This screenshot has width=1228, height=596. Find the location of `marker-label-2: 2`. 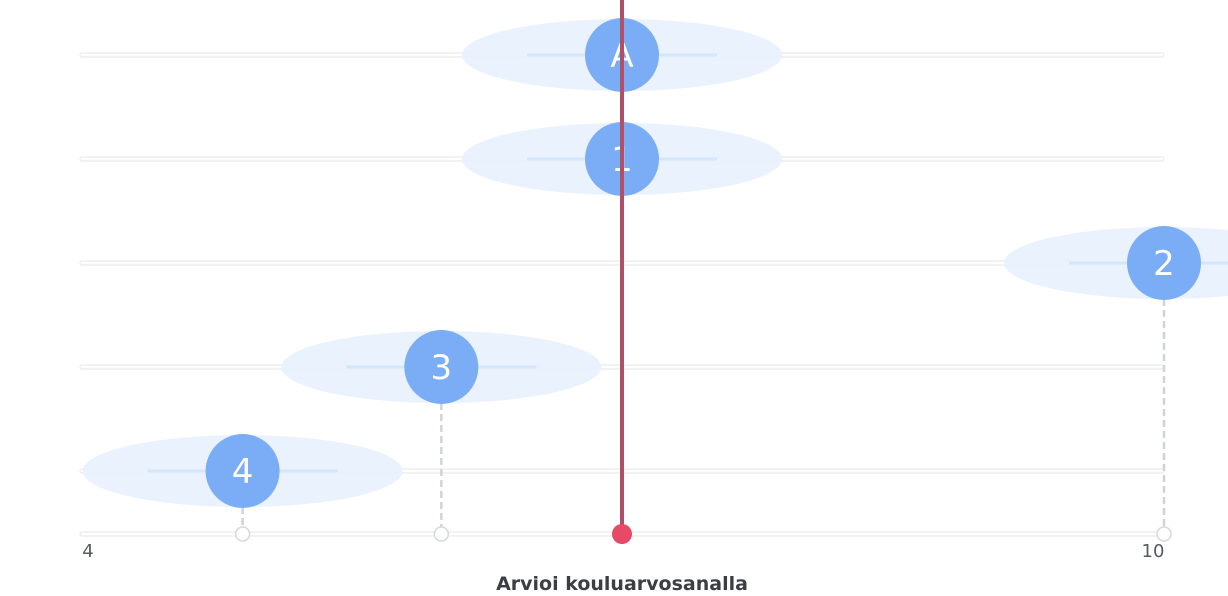

marker-label-2: 2 is located at coordinates (1164, 264).